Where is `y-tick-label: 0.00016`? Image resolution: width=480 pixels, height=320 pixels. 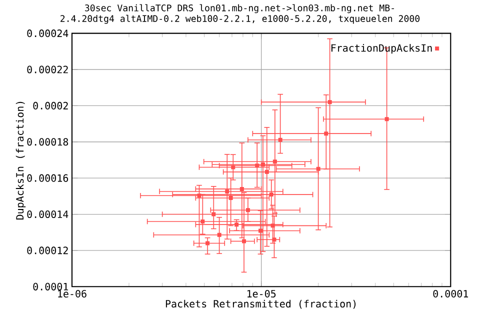 y-tick-label: 0.00016 is located at coordinates (47, 178).